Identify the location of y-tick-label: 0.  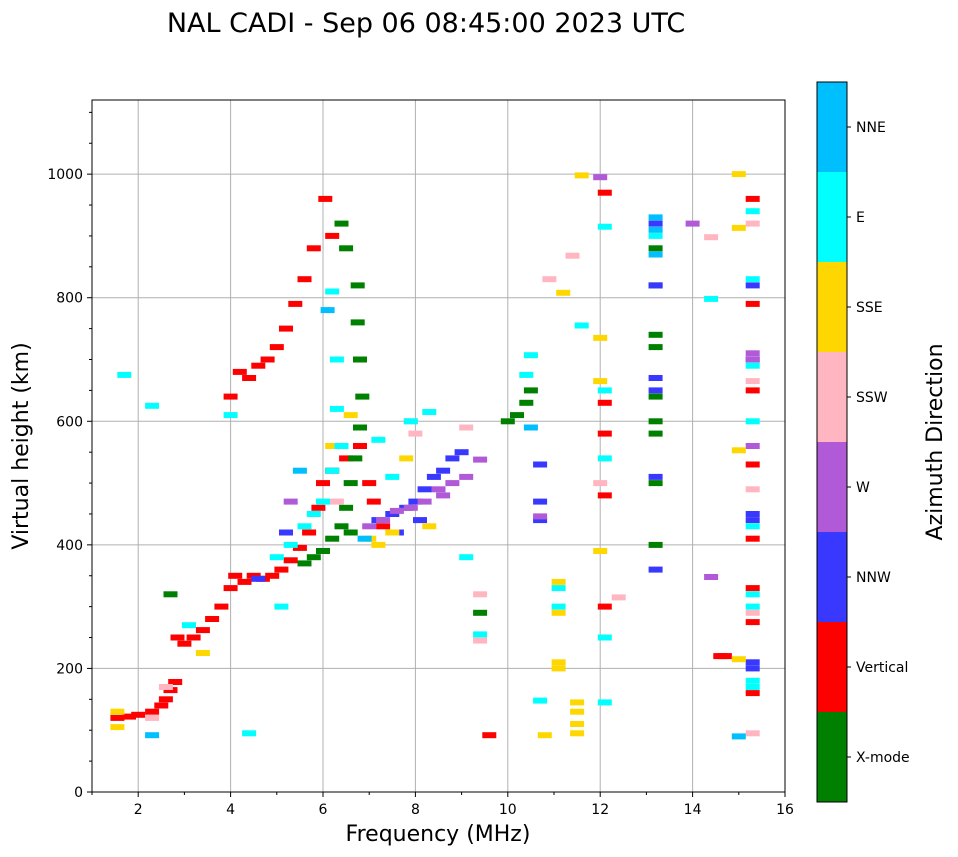
(78, 793).